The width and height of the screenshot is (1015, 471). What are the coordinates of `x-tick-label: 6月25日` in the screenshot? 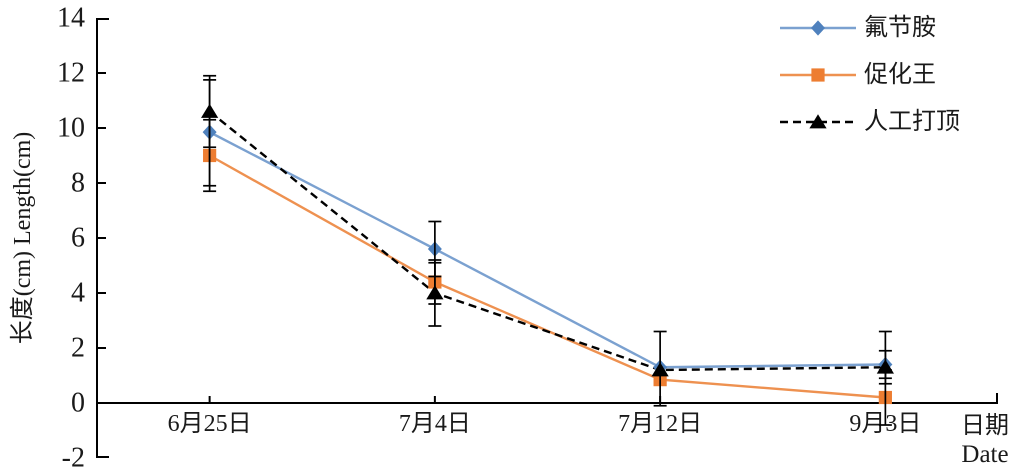 It's located at (210, 424).